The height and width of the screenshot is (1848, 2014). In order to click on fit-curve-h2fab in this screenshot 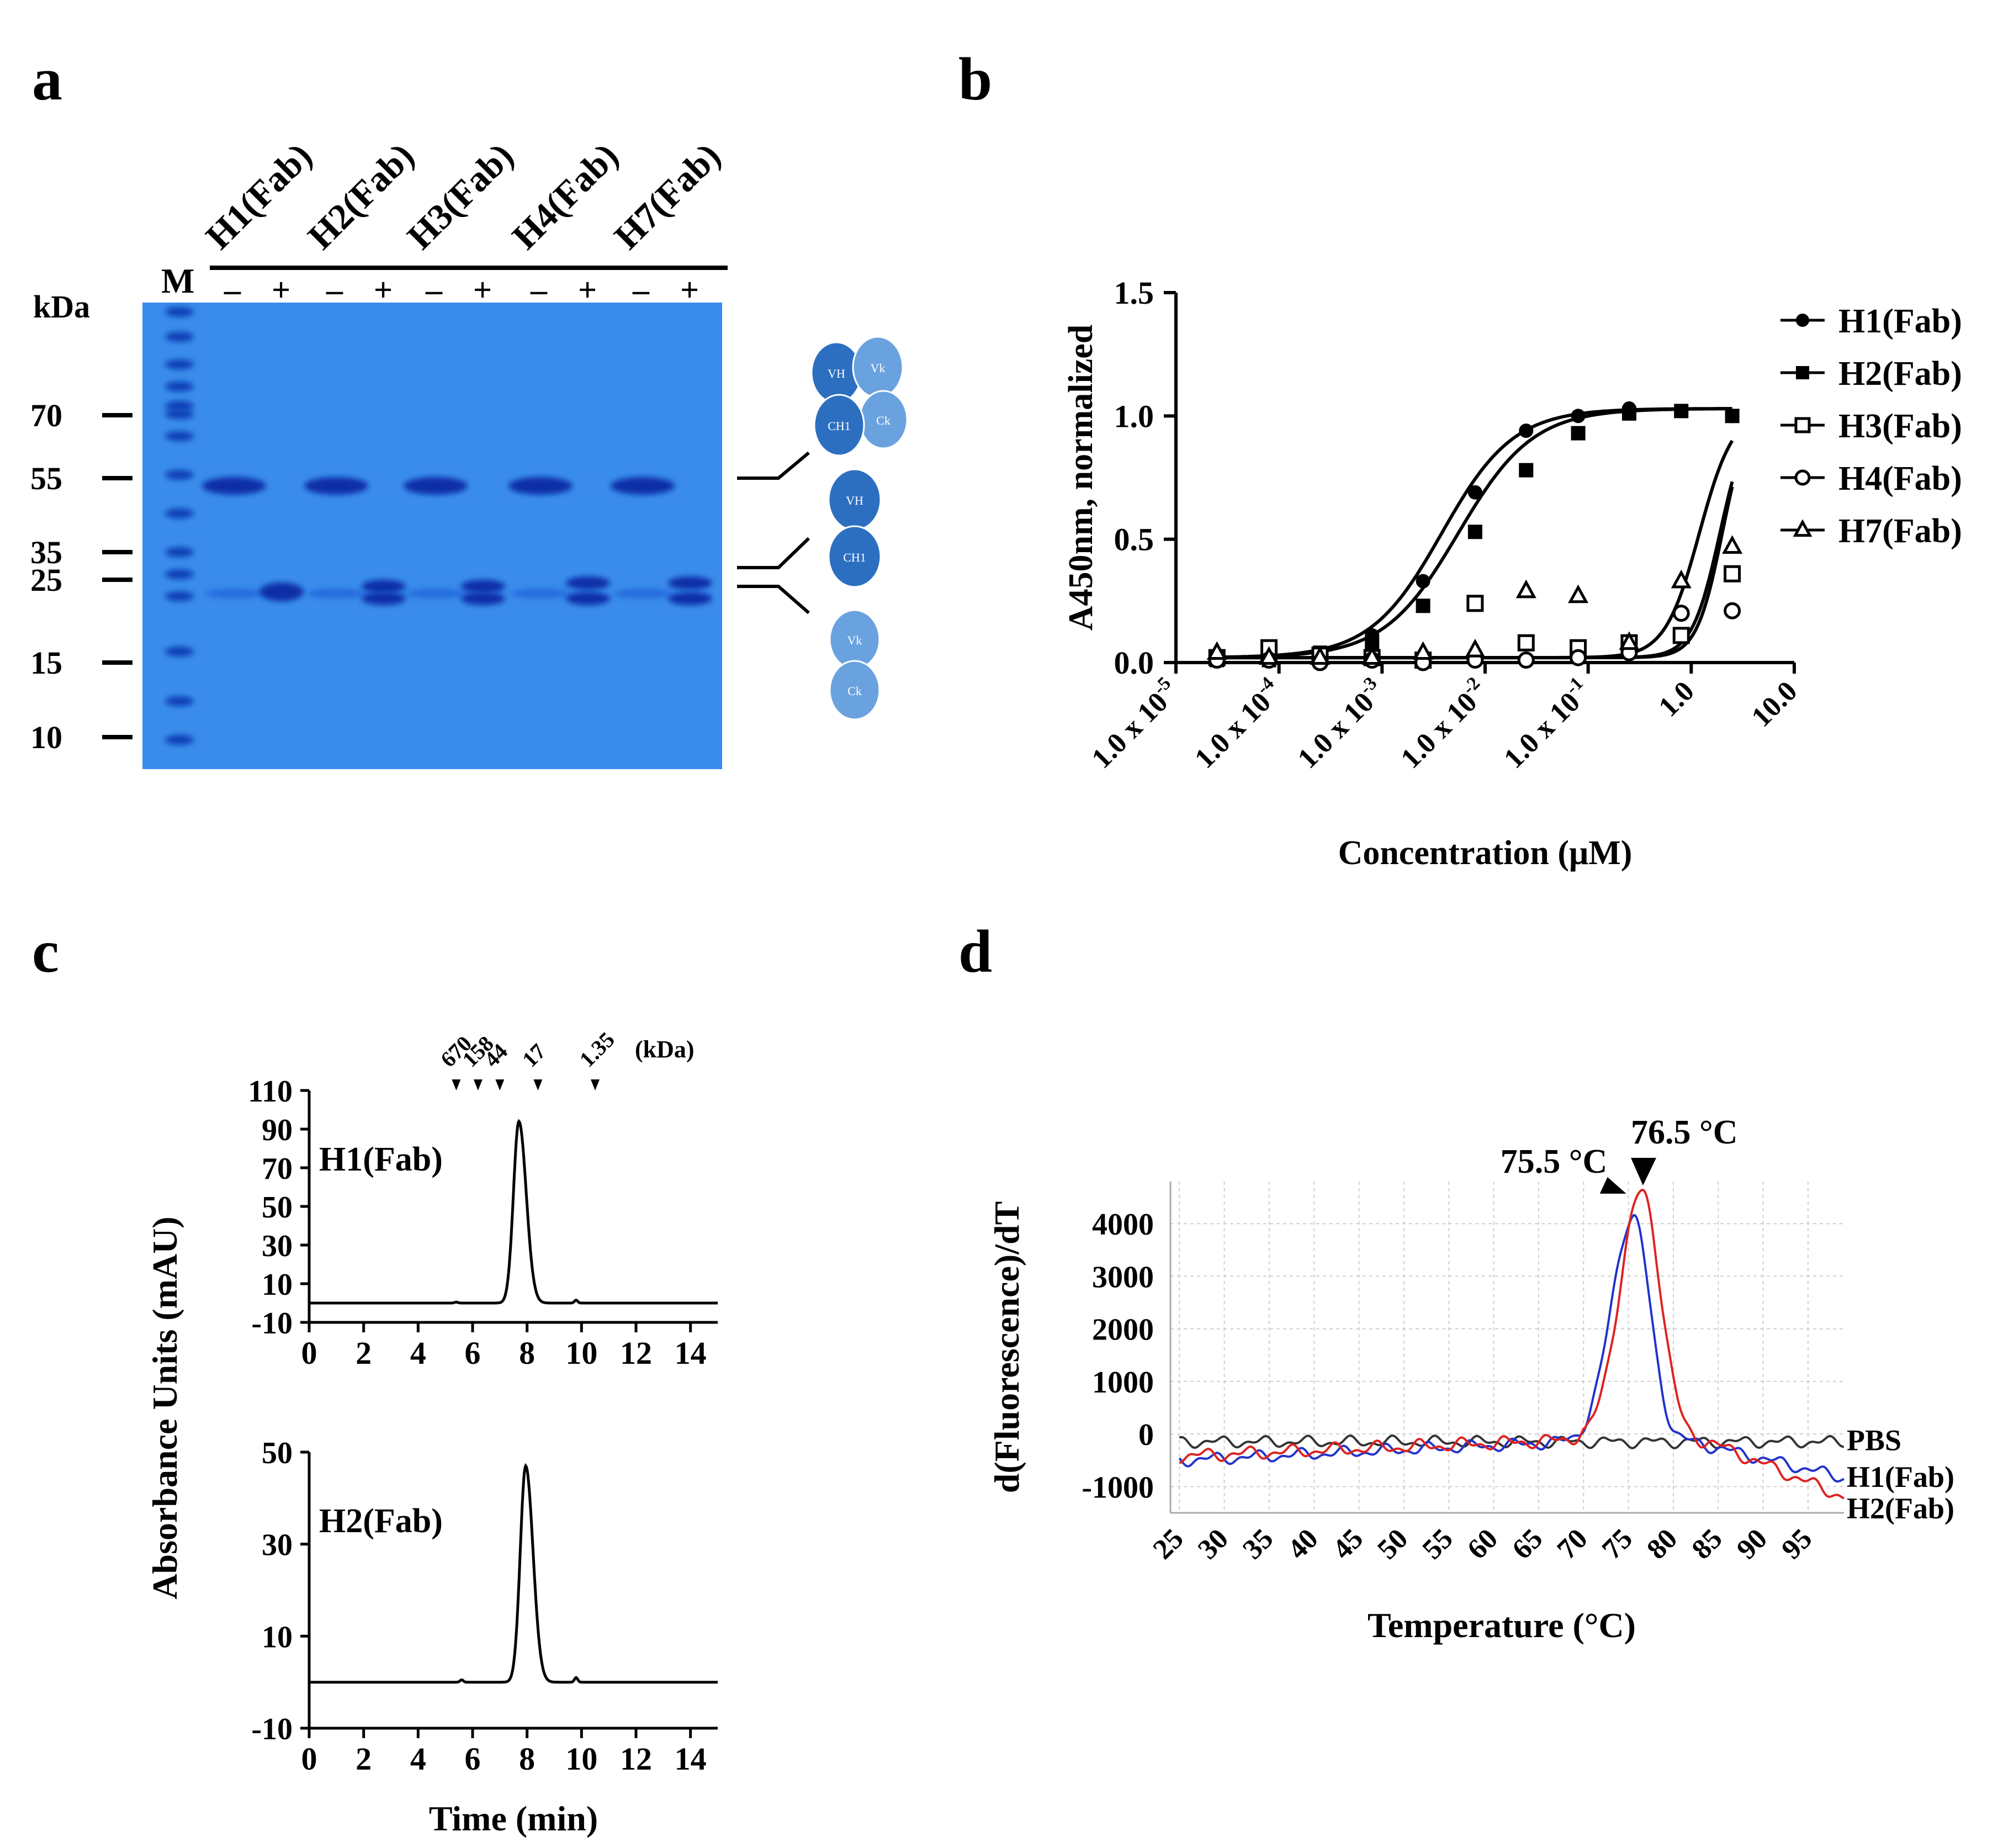, I will do `click(1475, 533)`.